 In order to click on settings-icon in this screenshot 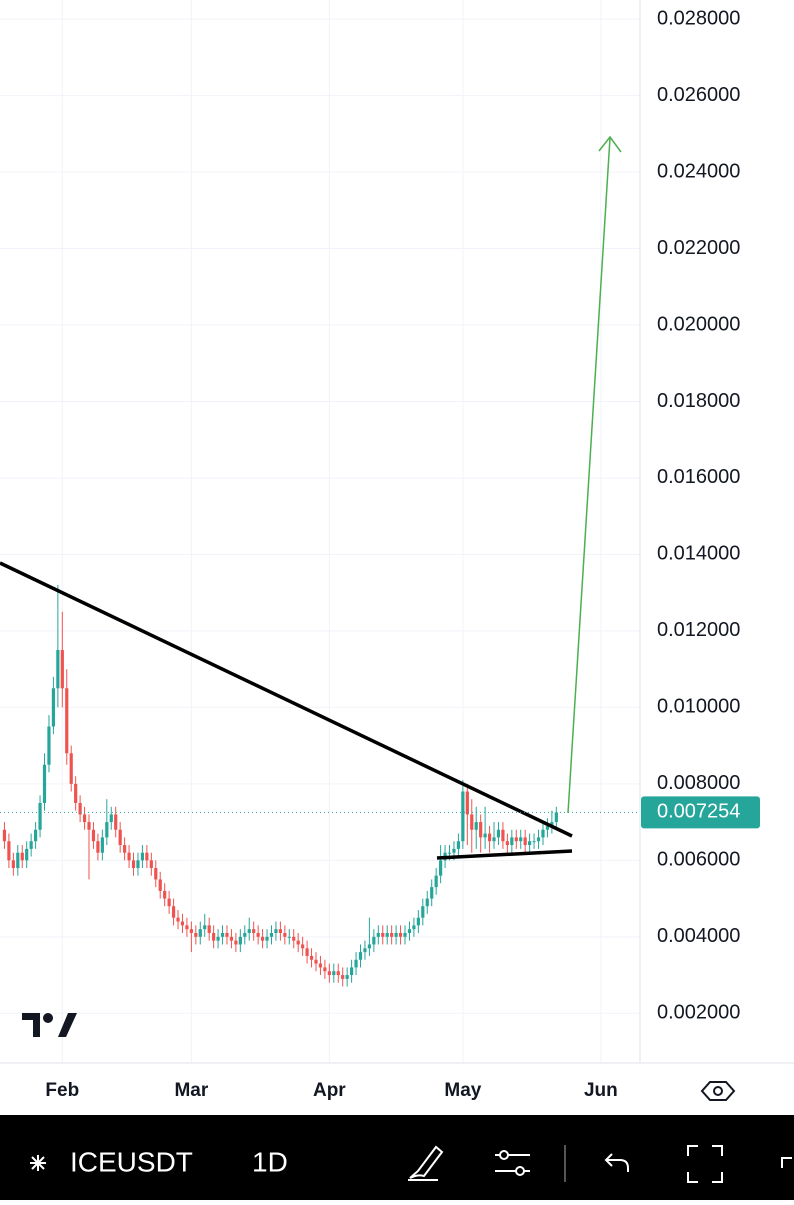, I will do `click(718, 1091)`.